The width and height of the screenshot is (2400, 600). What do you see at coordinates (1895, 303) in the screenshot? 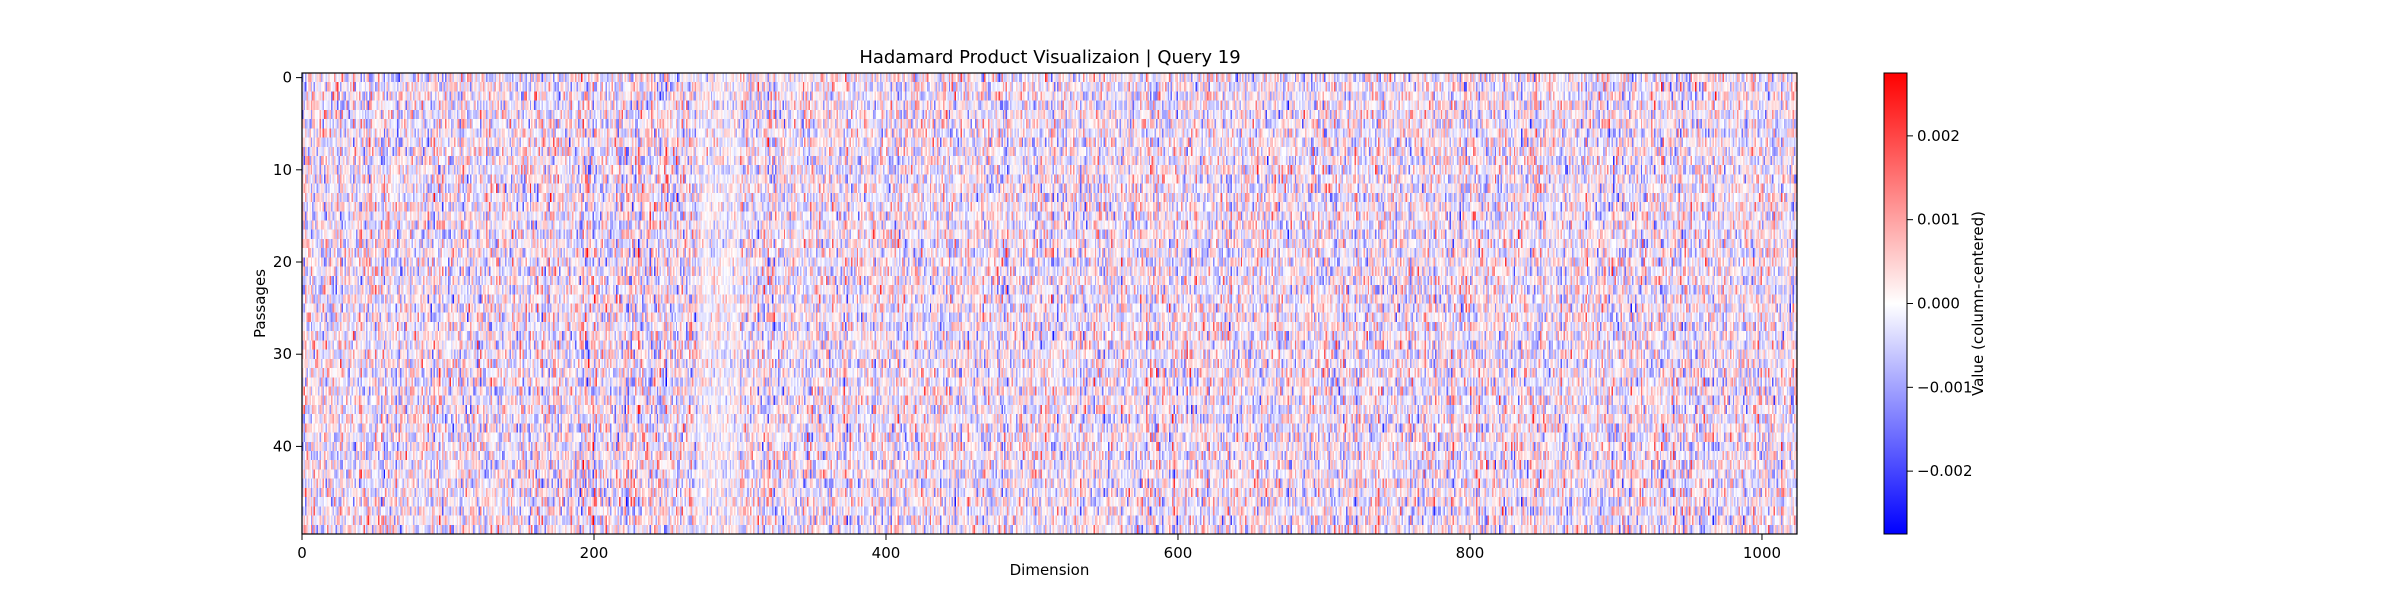
I see `colorbar` at bounding box center [1895, 303].